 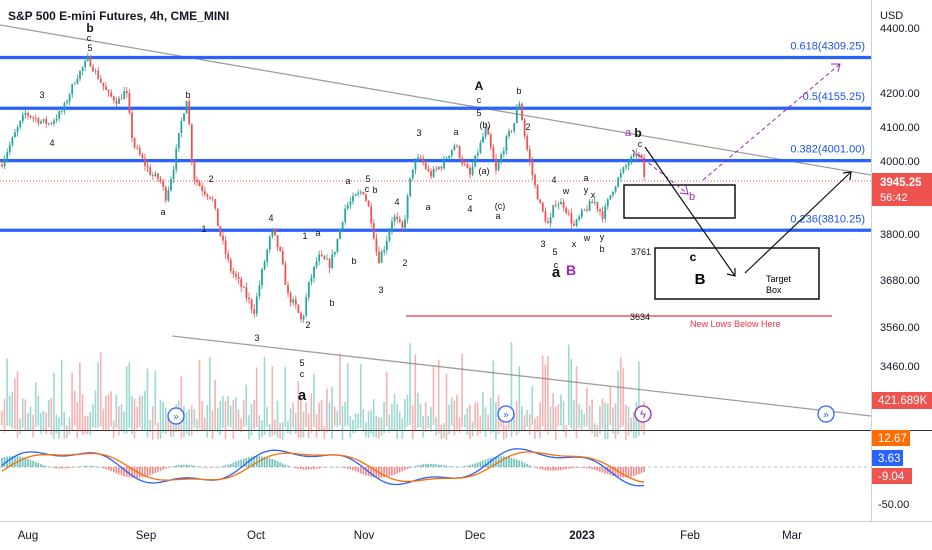 What do you see at coordinates (641, 252) in the screenshot?
I see `level-3761-label: 3761` at bounding box center [641, 252].